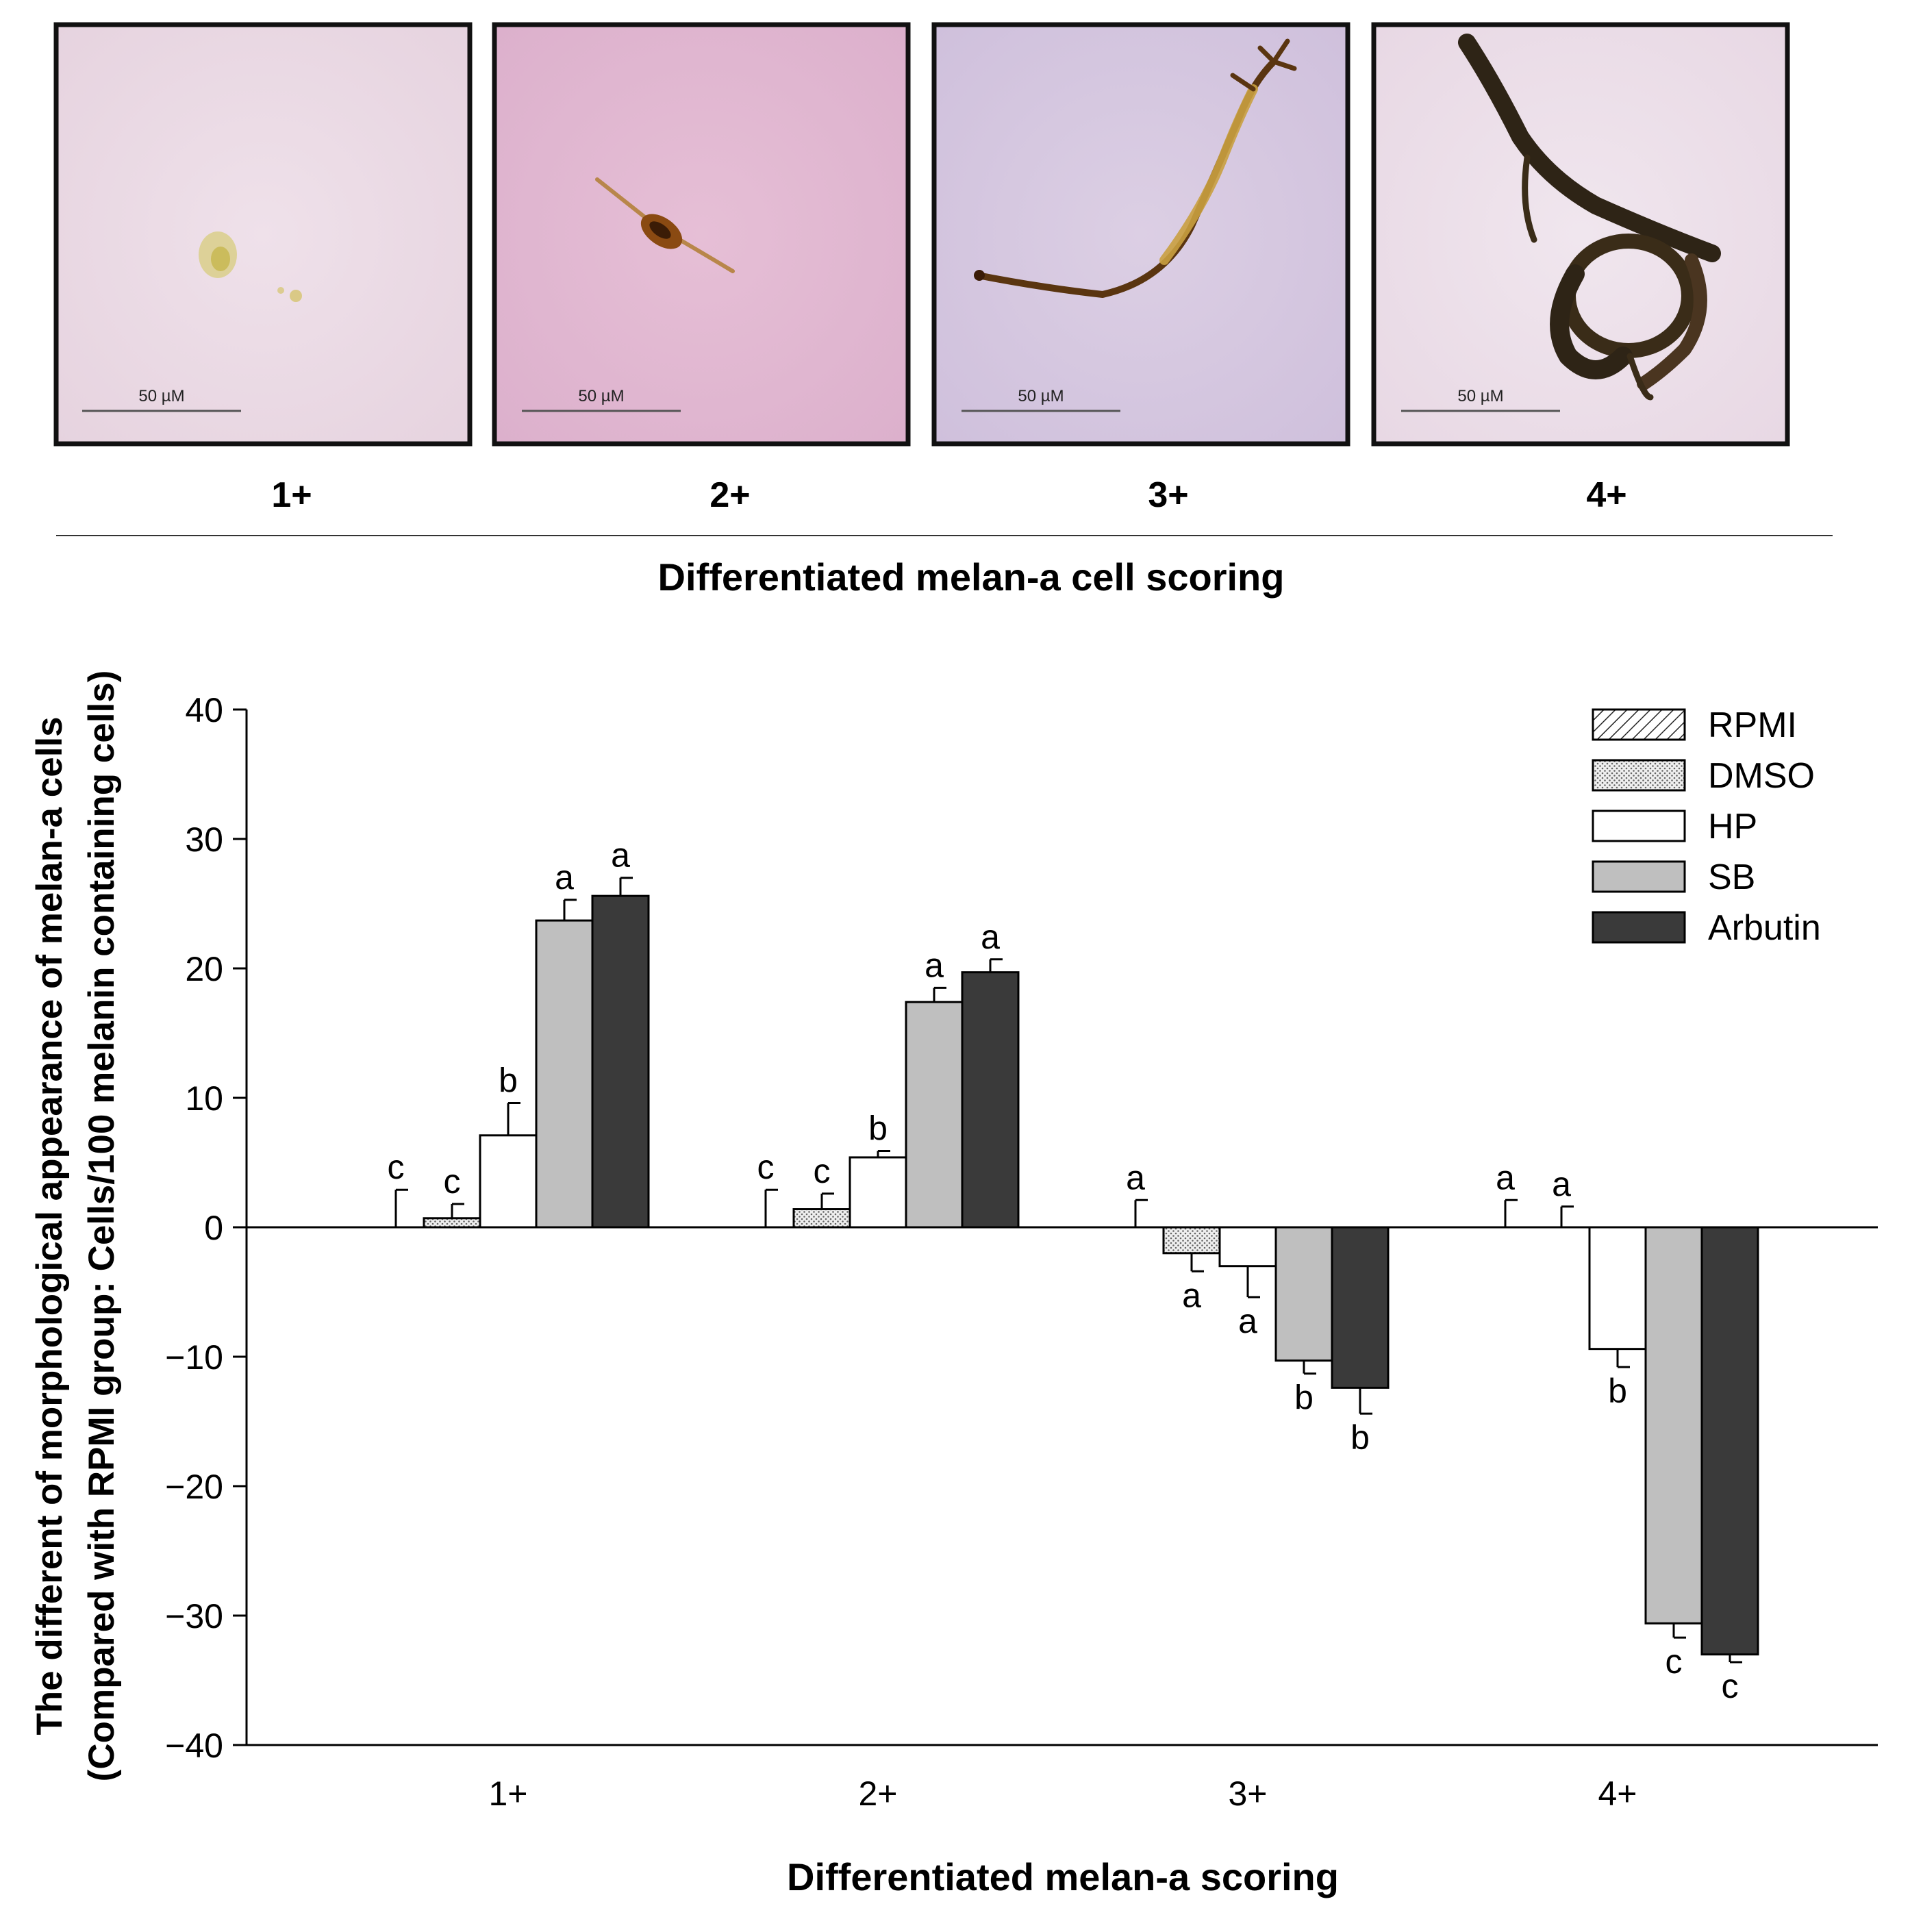 The width and height of the screenshot is (1910, 1932). I want to click on legend-label-sb: SB, so click(1731, 877).